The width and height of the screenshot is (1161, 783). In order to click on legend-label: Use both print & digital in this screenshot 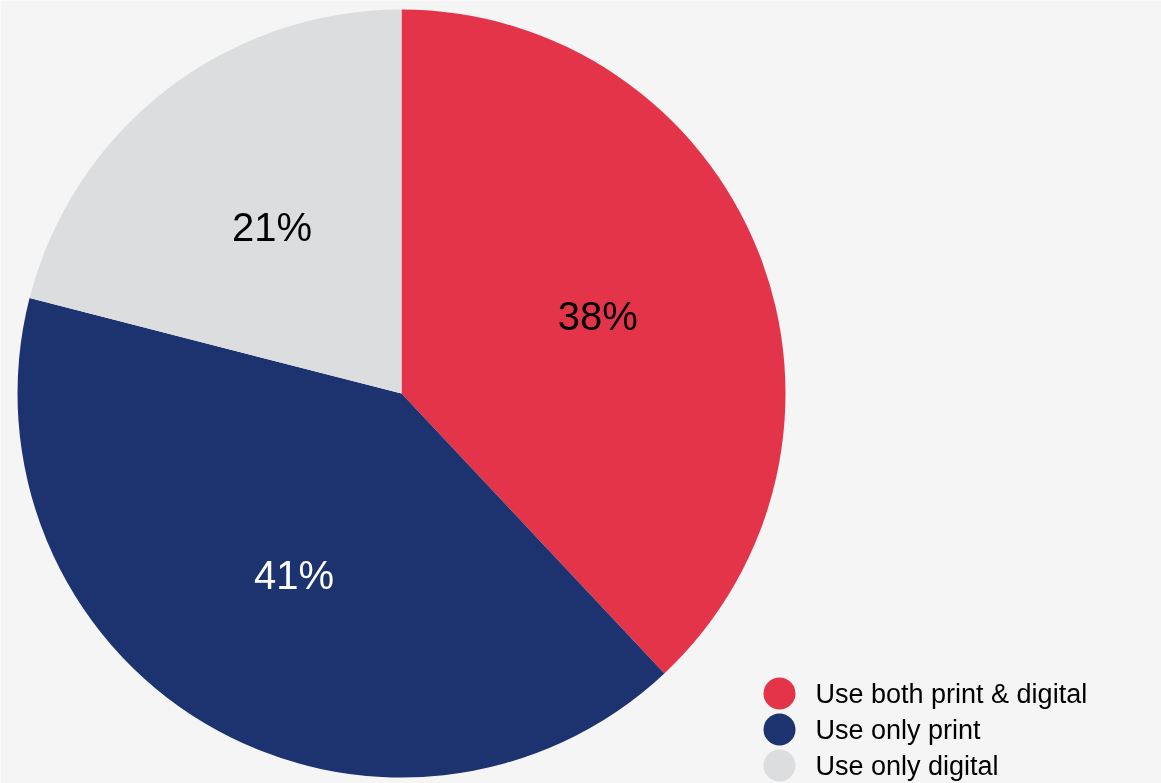, I will do `click(951, 693)`.